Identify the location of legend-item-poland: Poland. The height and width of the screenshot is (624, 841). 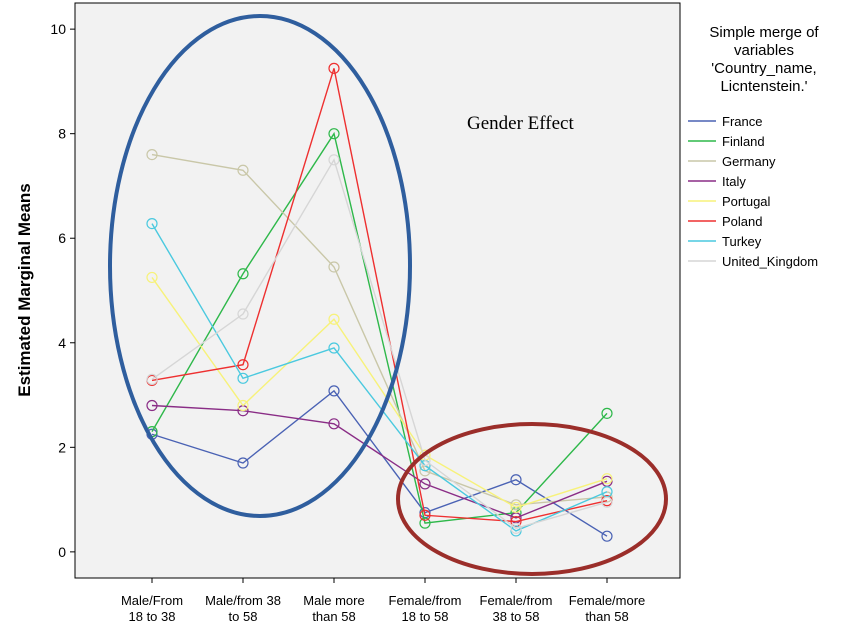
(725, 221).